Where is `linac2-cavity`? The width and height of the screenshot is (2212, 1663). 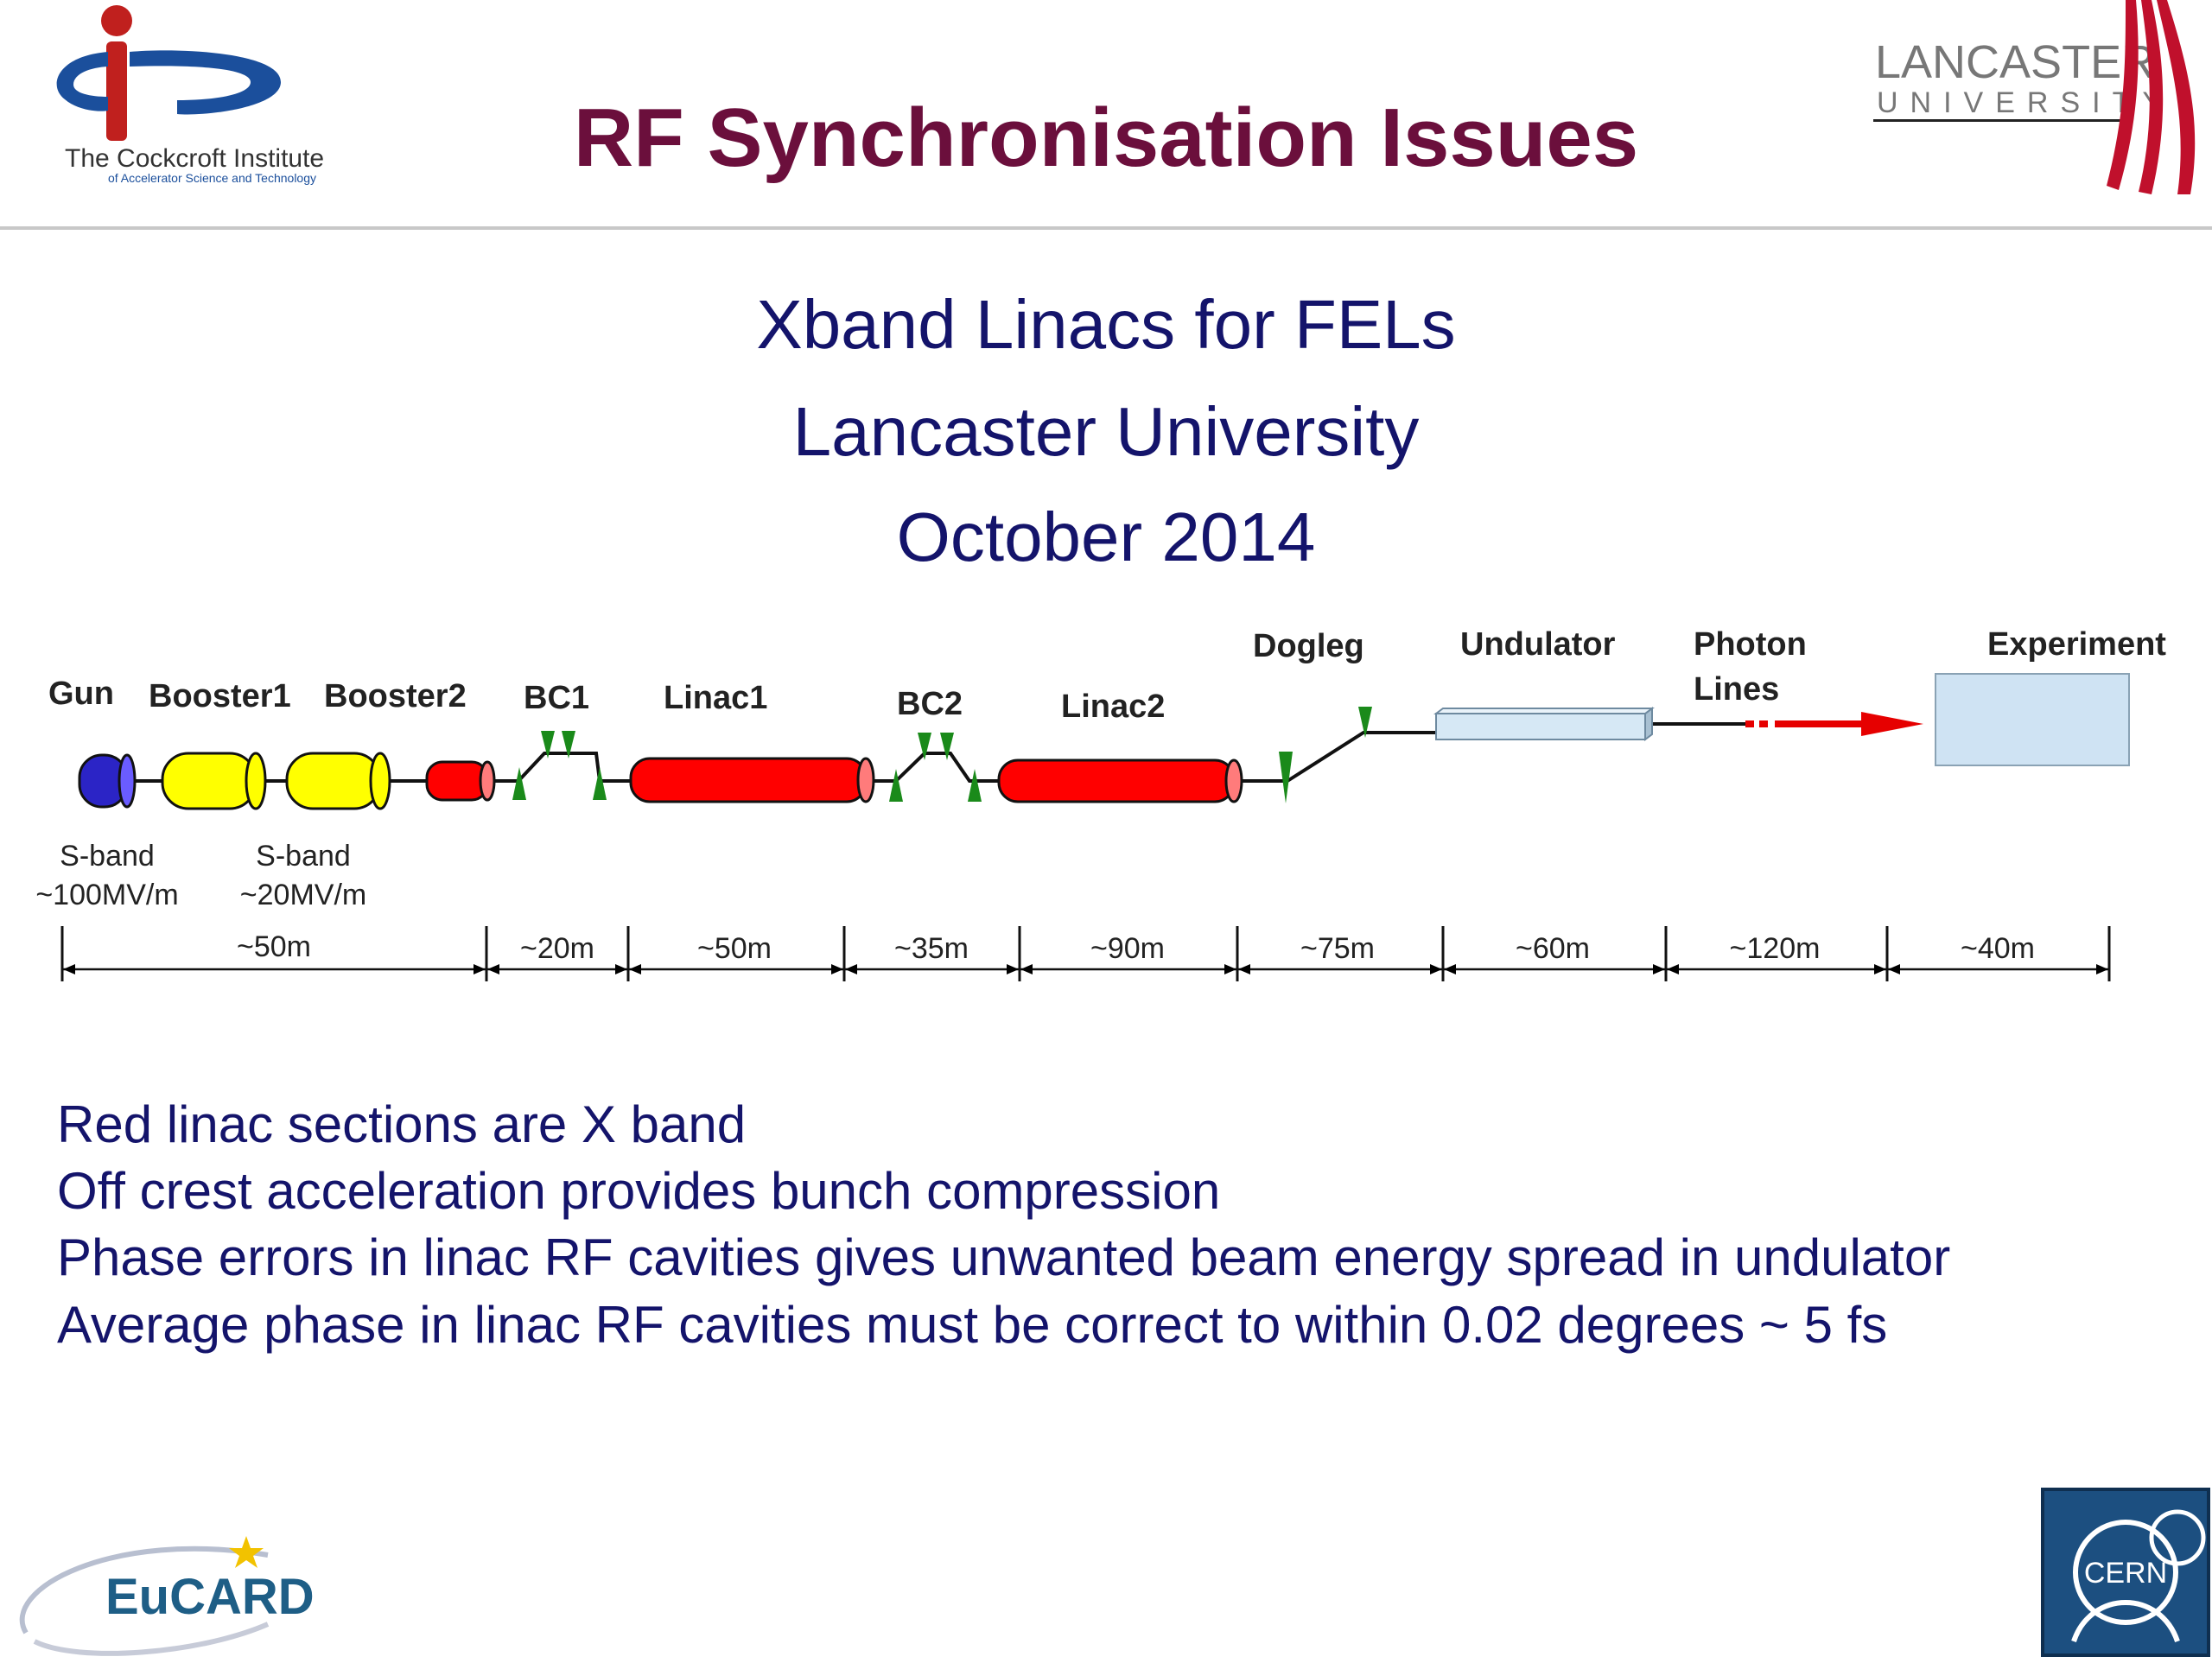 linac2-cavity is located at coordinates (1120, 781).